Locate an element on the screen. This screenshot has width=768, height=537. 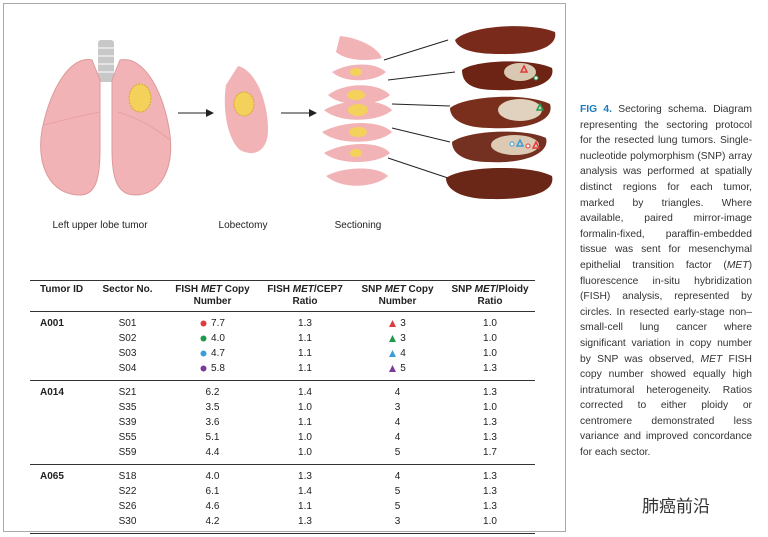
table-cell: 6.1 is located at coordinates (212, 491).